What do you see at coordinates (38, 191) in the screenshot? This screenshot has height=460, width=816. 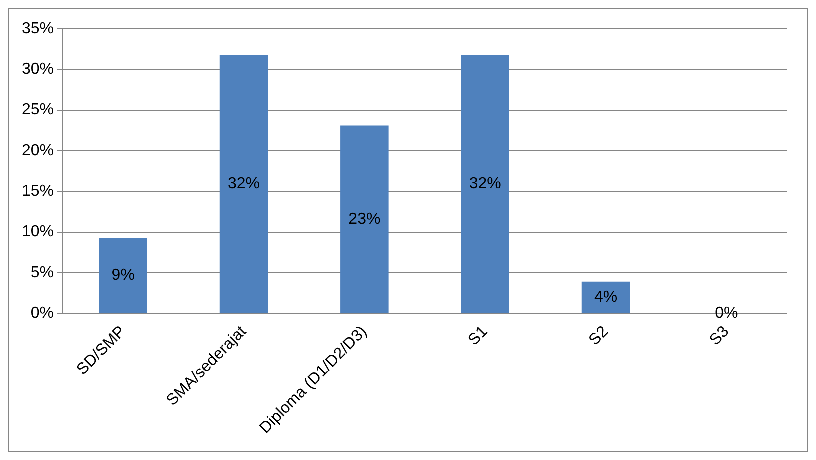 I see `y-tick-label: 15%` at bounding box center [38, 191].